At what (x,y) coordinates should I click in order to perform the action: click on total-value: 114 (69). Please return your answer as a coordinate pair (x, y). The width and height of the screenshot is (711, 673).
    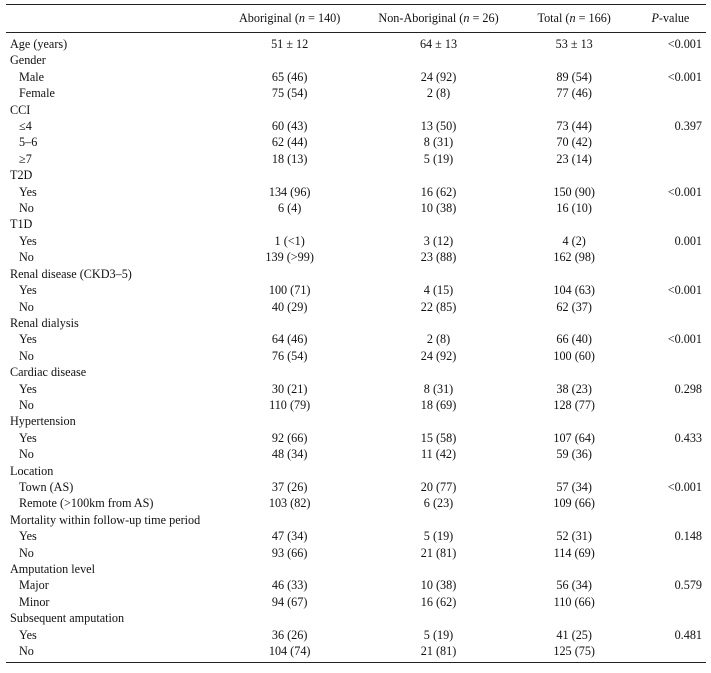
    Looking at the image, I should click on (574, 552).